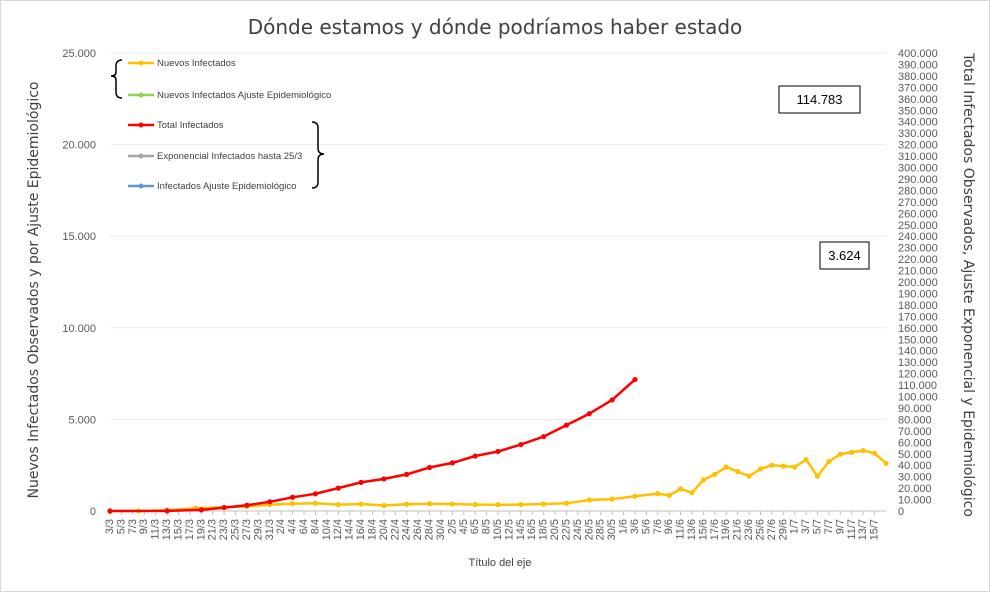 Image resolution: width=990 pixels, height=592 pixels. I want to click on y-right-tick-label: 120.000, so click(918, 375).